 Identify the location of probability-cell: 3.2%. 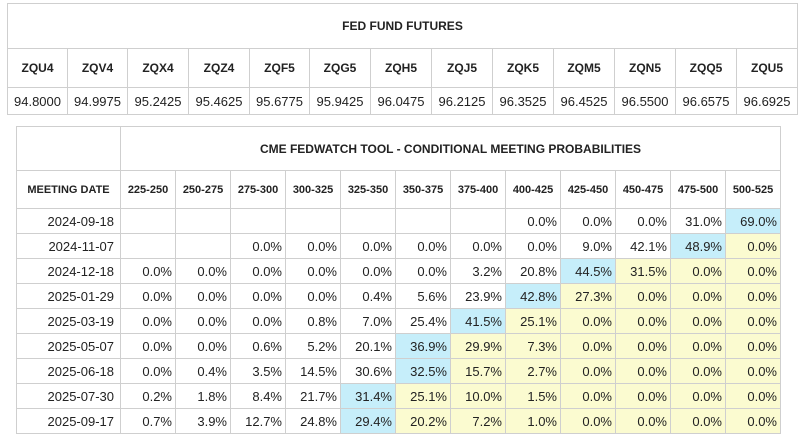
(478, 271).